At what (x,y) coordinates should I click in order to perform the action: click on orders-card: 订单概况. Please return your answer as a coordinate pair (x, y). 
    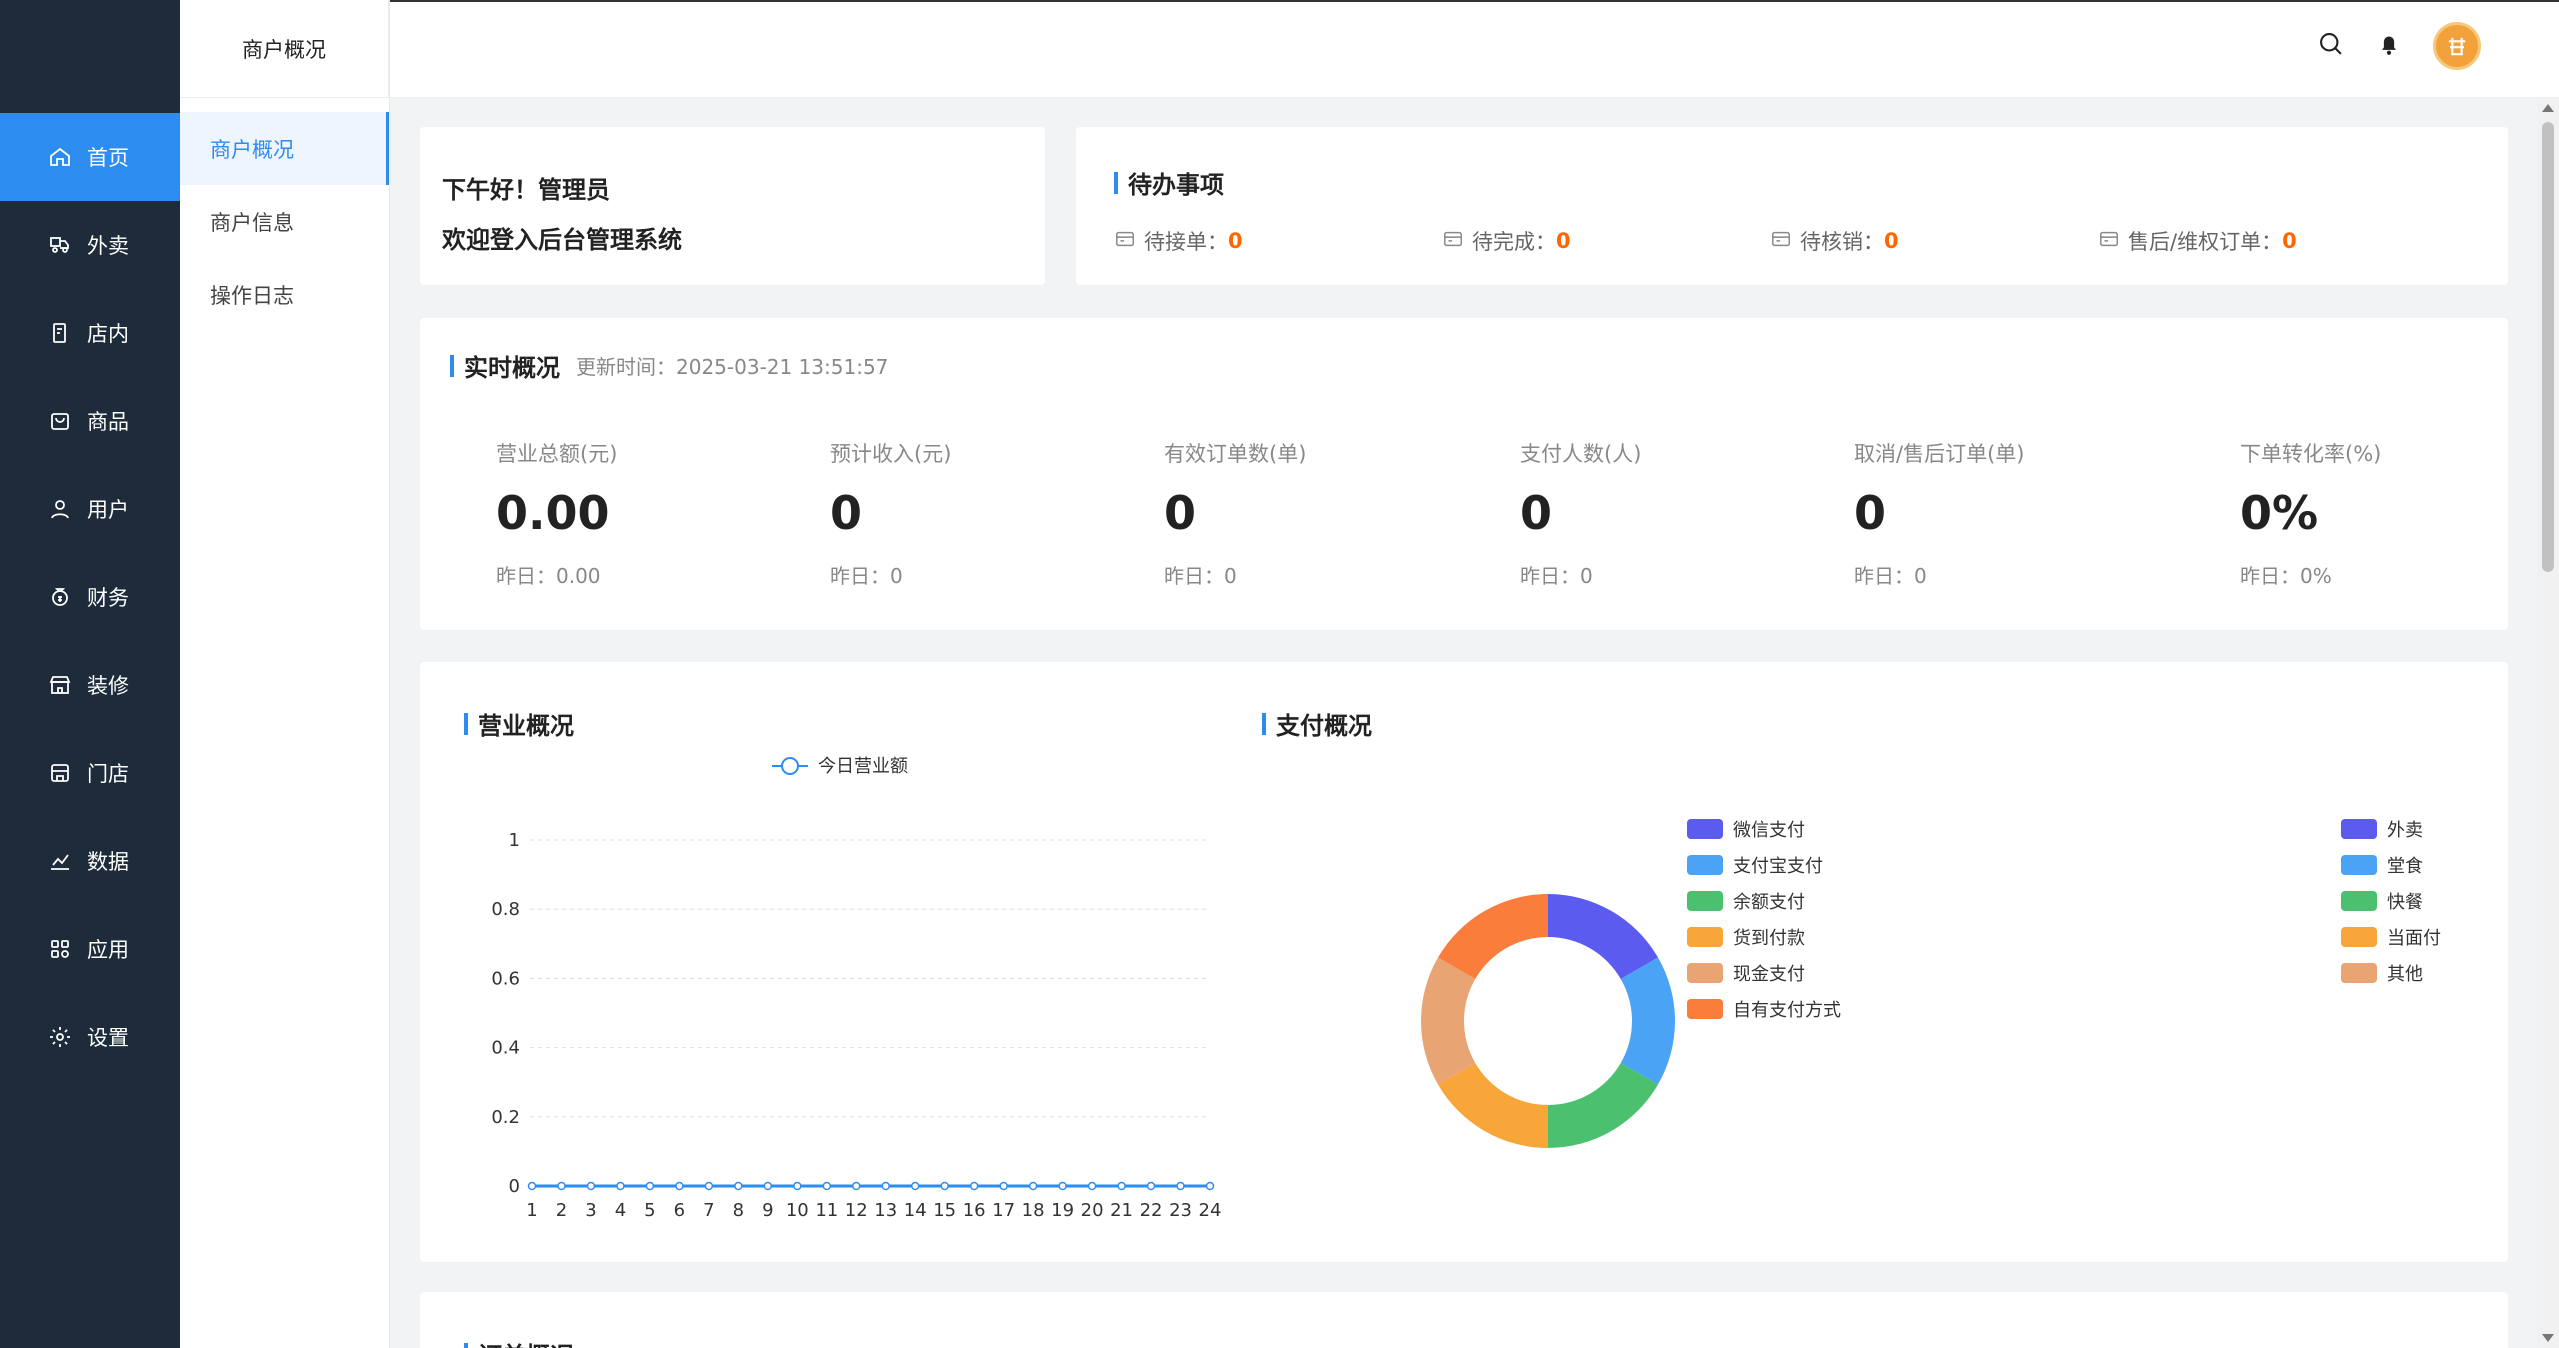
    Looking at the image, I should click on (1464, 1320).